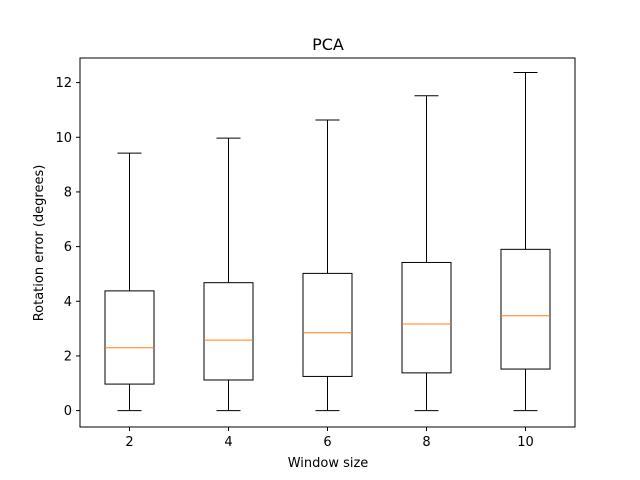 The width and height of the screenshot is (640, 480). Describe the element at coordinates (328, 463) in the screenshot. I see `x-axis-label: Window size` at that location.